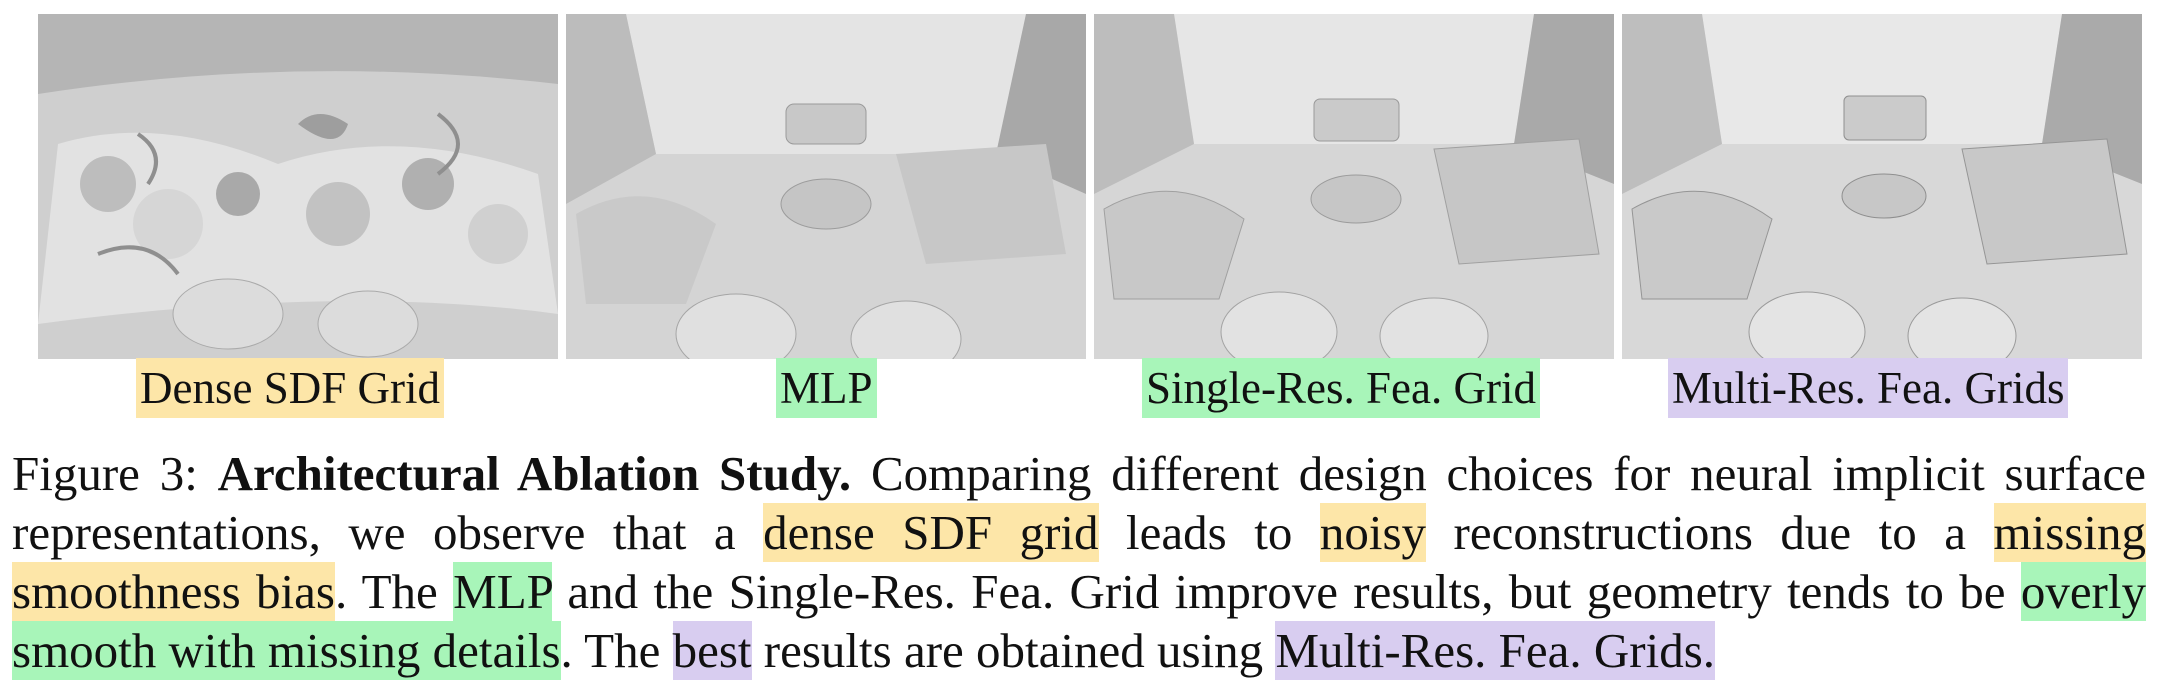 The image size is (2158, 697). What do you see at coordinates (1013, 650) in the screenshot?
I see `caption-text: results are obtained using` at bounding box center [1013, 650].